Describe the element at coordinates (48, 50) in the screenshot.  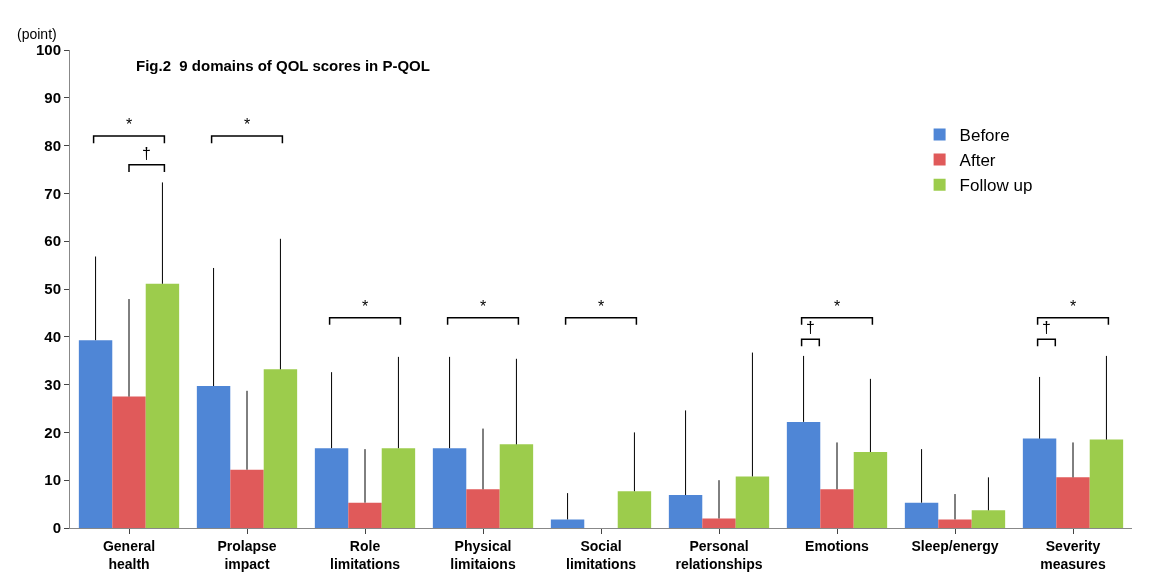
I see `y-tick-label: 100` at that location.